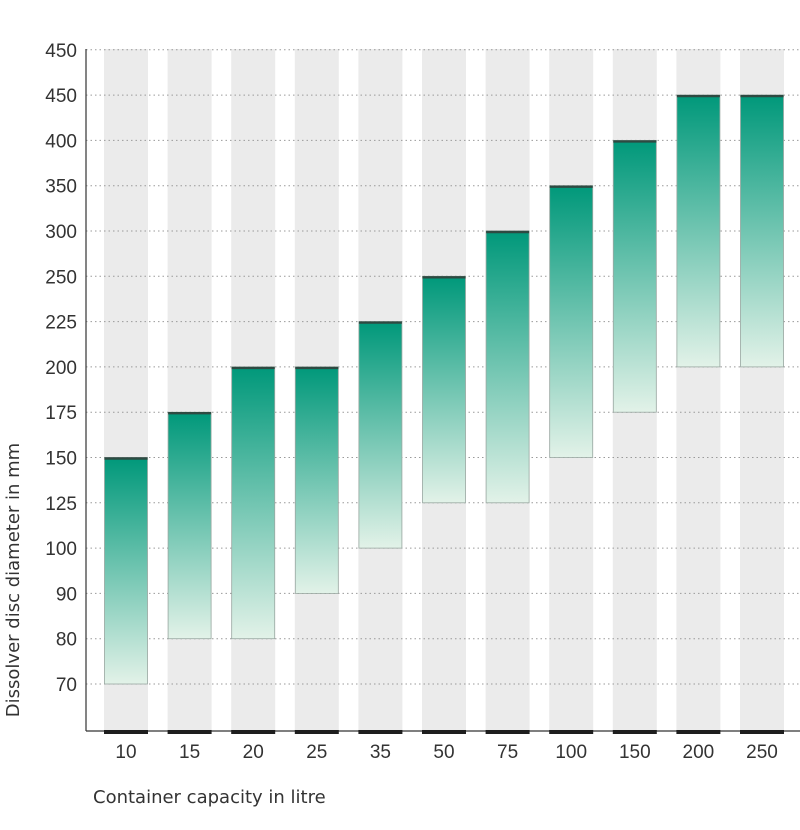 This screenshot has height=830, width=800. Describe the element at coordinates (61, 323) in the screenshot. I see `y-tick-label: 225` at that location.